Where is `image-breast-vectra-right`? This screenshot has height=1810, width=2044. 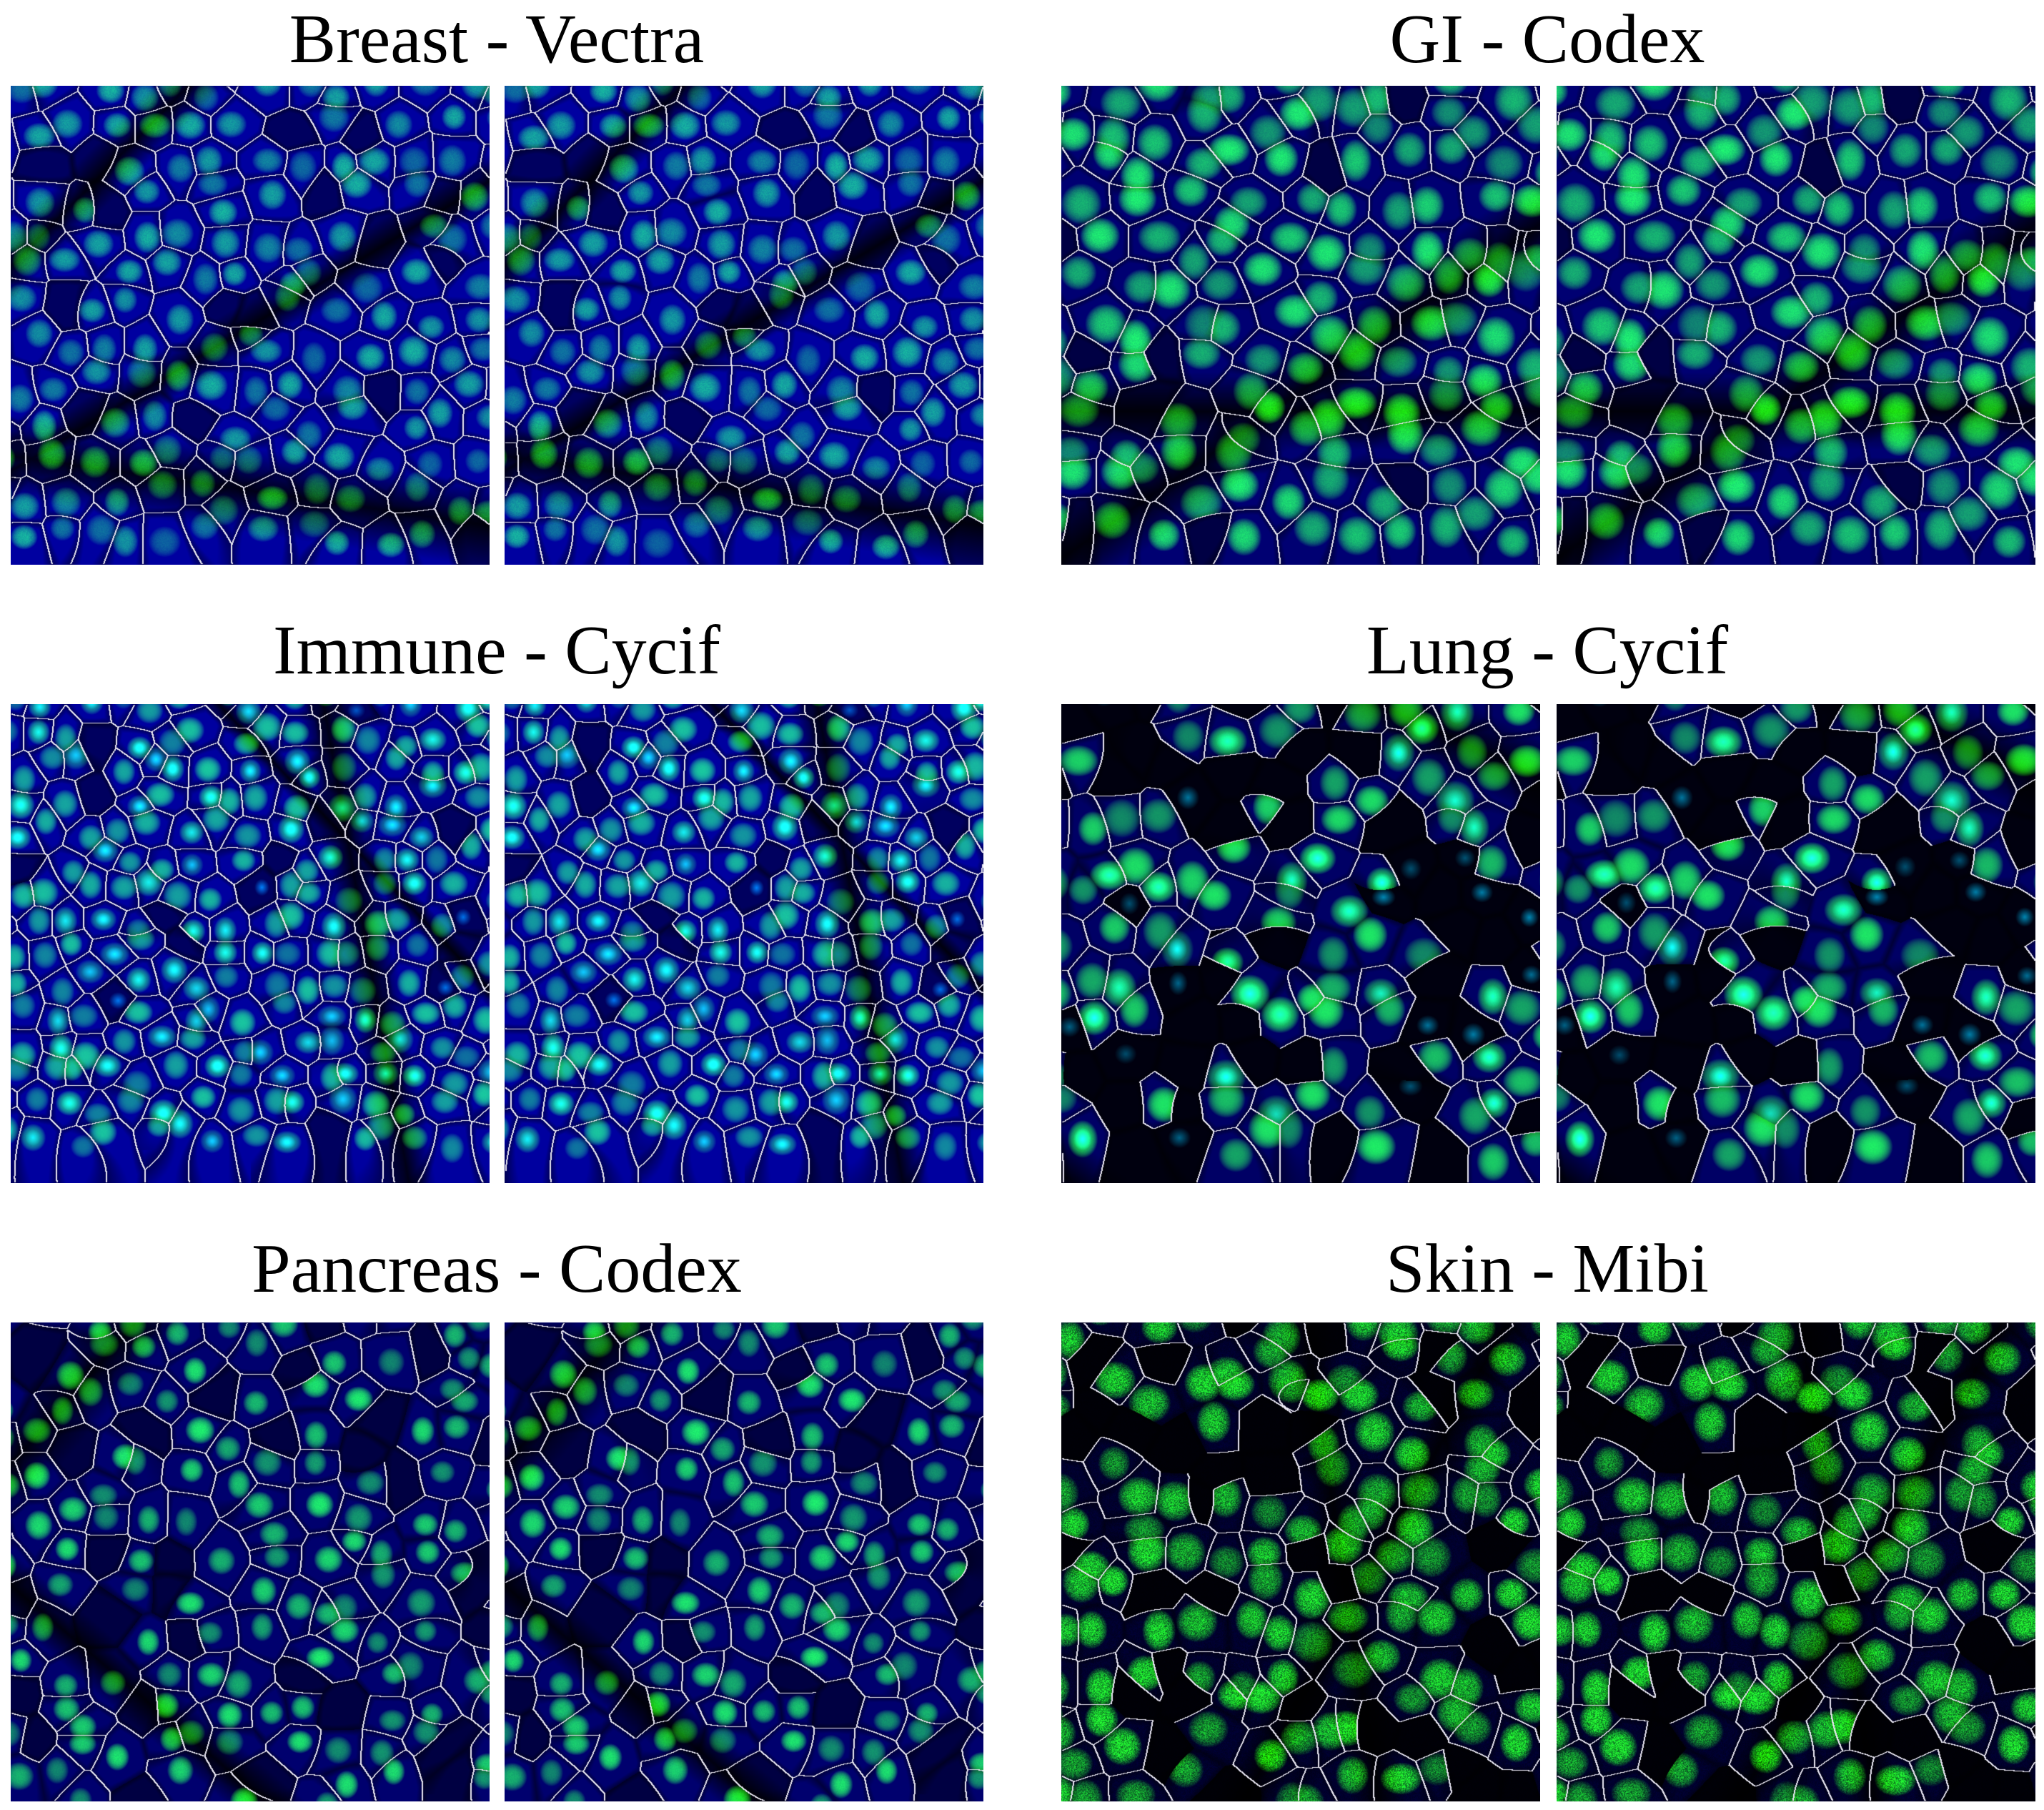 image-breast-vectra-right is located at coordinates (744, 325).